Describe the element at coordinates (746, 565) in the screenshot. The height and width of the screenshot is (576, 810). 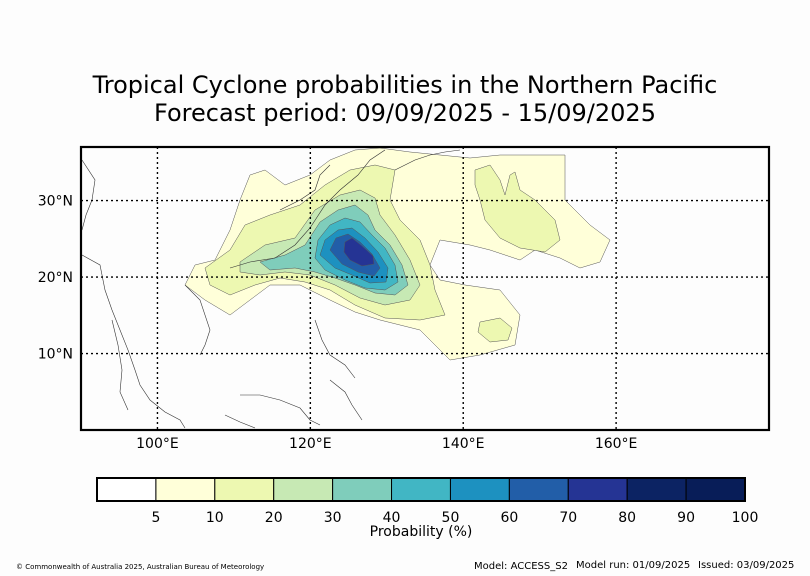
I see `issued-date: Issued: 03/09/2025` at that location.